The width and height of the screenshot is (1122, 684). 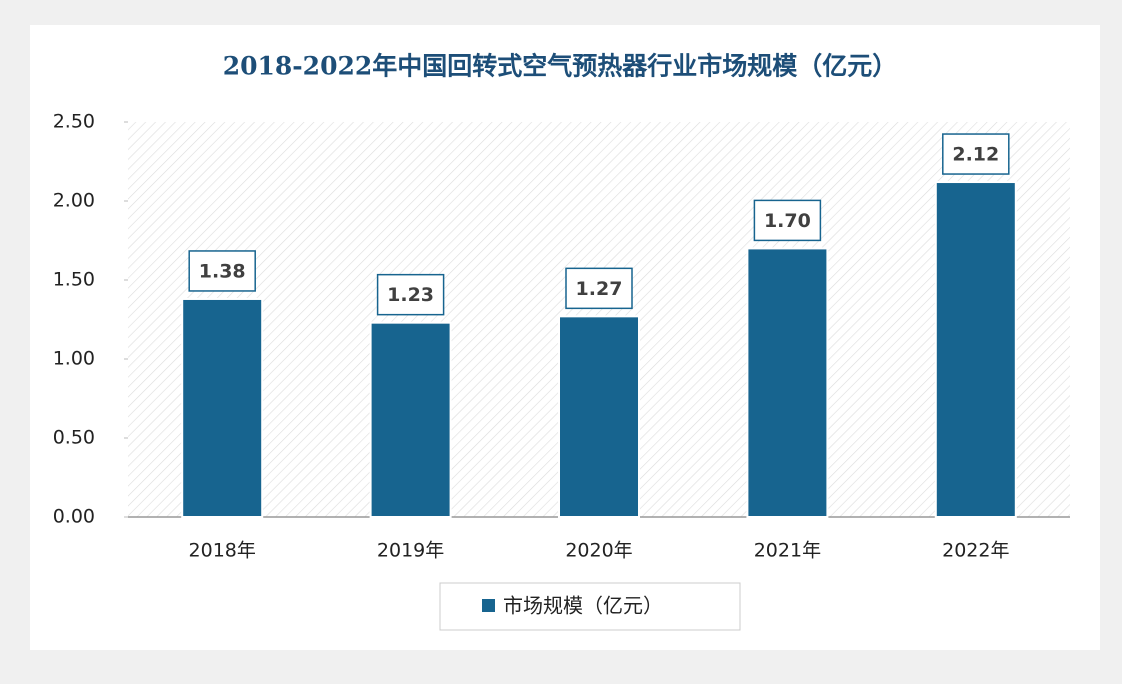 I want to click on y-tick-label: 0.00, so click(x=74, y=517).